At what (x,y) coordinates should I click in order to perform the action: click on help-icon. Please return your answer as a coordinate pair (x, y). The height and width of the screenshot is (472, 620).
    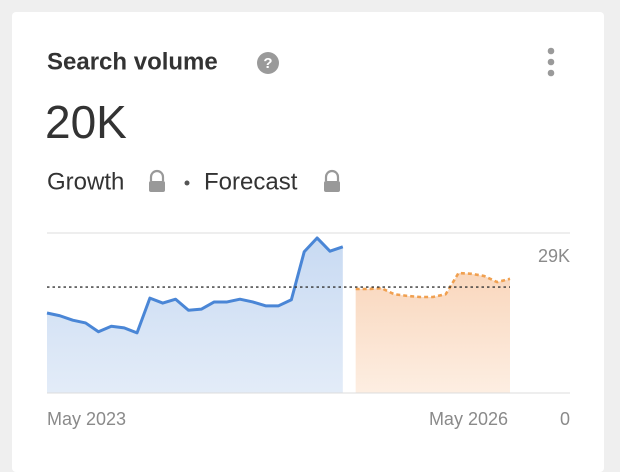
    Looking at the image, I should click on (268, 63).